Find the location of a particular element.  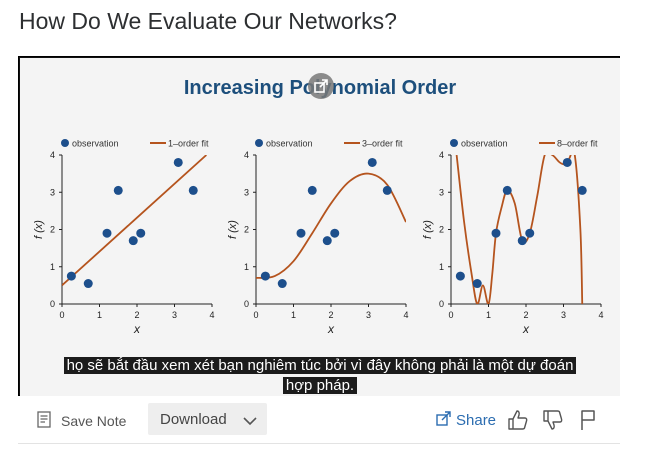

share-button: Share is located at coordinates (466, 420).